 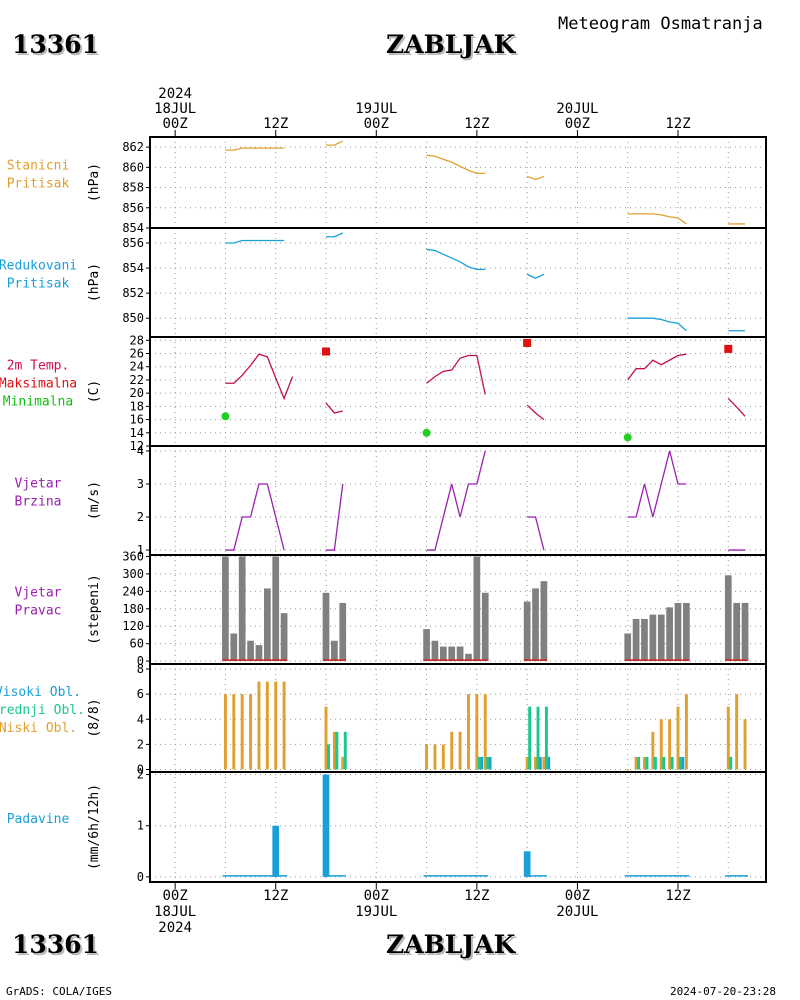 I want to click on y-tick-label: 2, so click(x=140, y=744).